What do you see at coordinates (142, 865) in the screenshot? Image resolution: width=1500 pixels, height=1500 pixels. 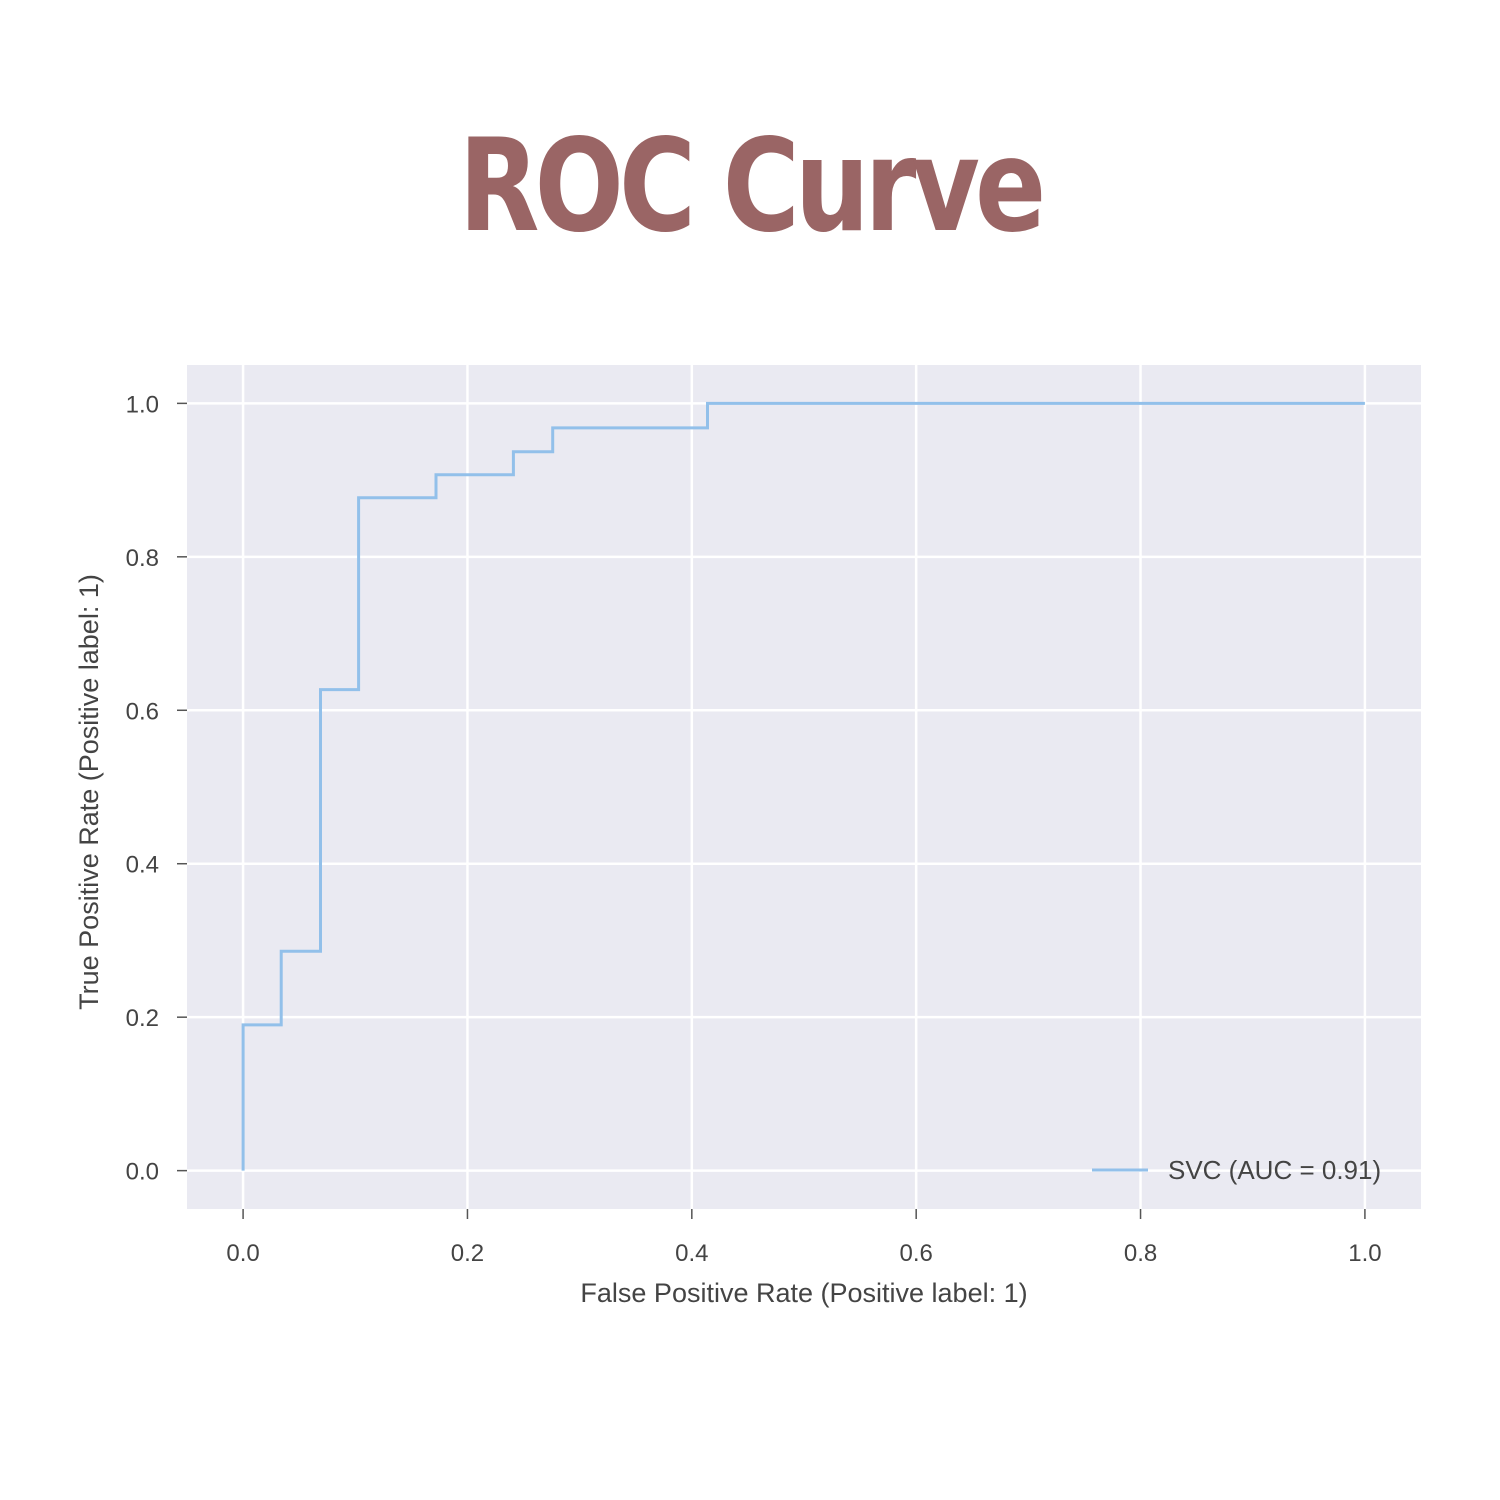 I see `y-tick-label: 0.4` at bounding box center [142, 865].